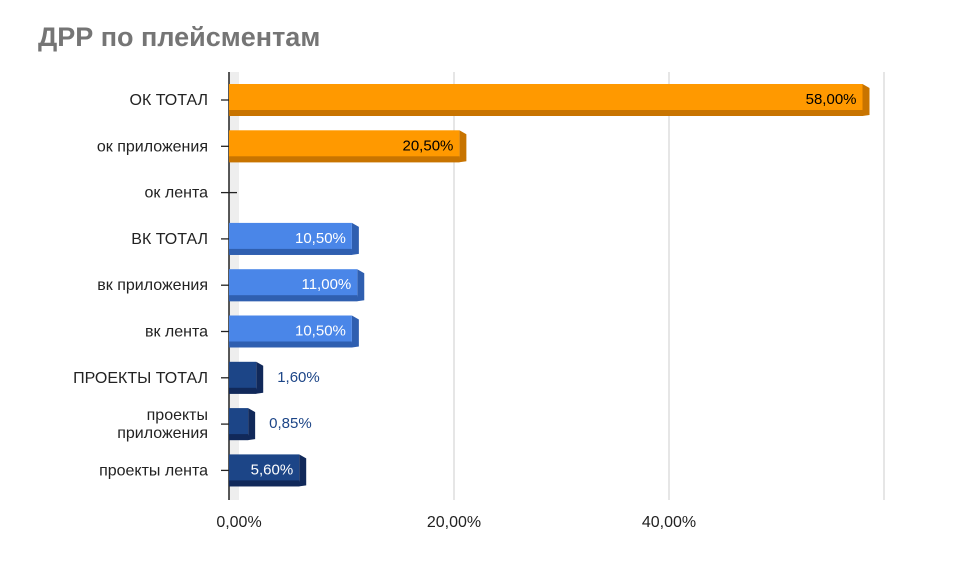 This screenshot has width=960, height=566. I want to click on x-tick-label: 0,00%, so click(238, 522).